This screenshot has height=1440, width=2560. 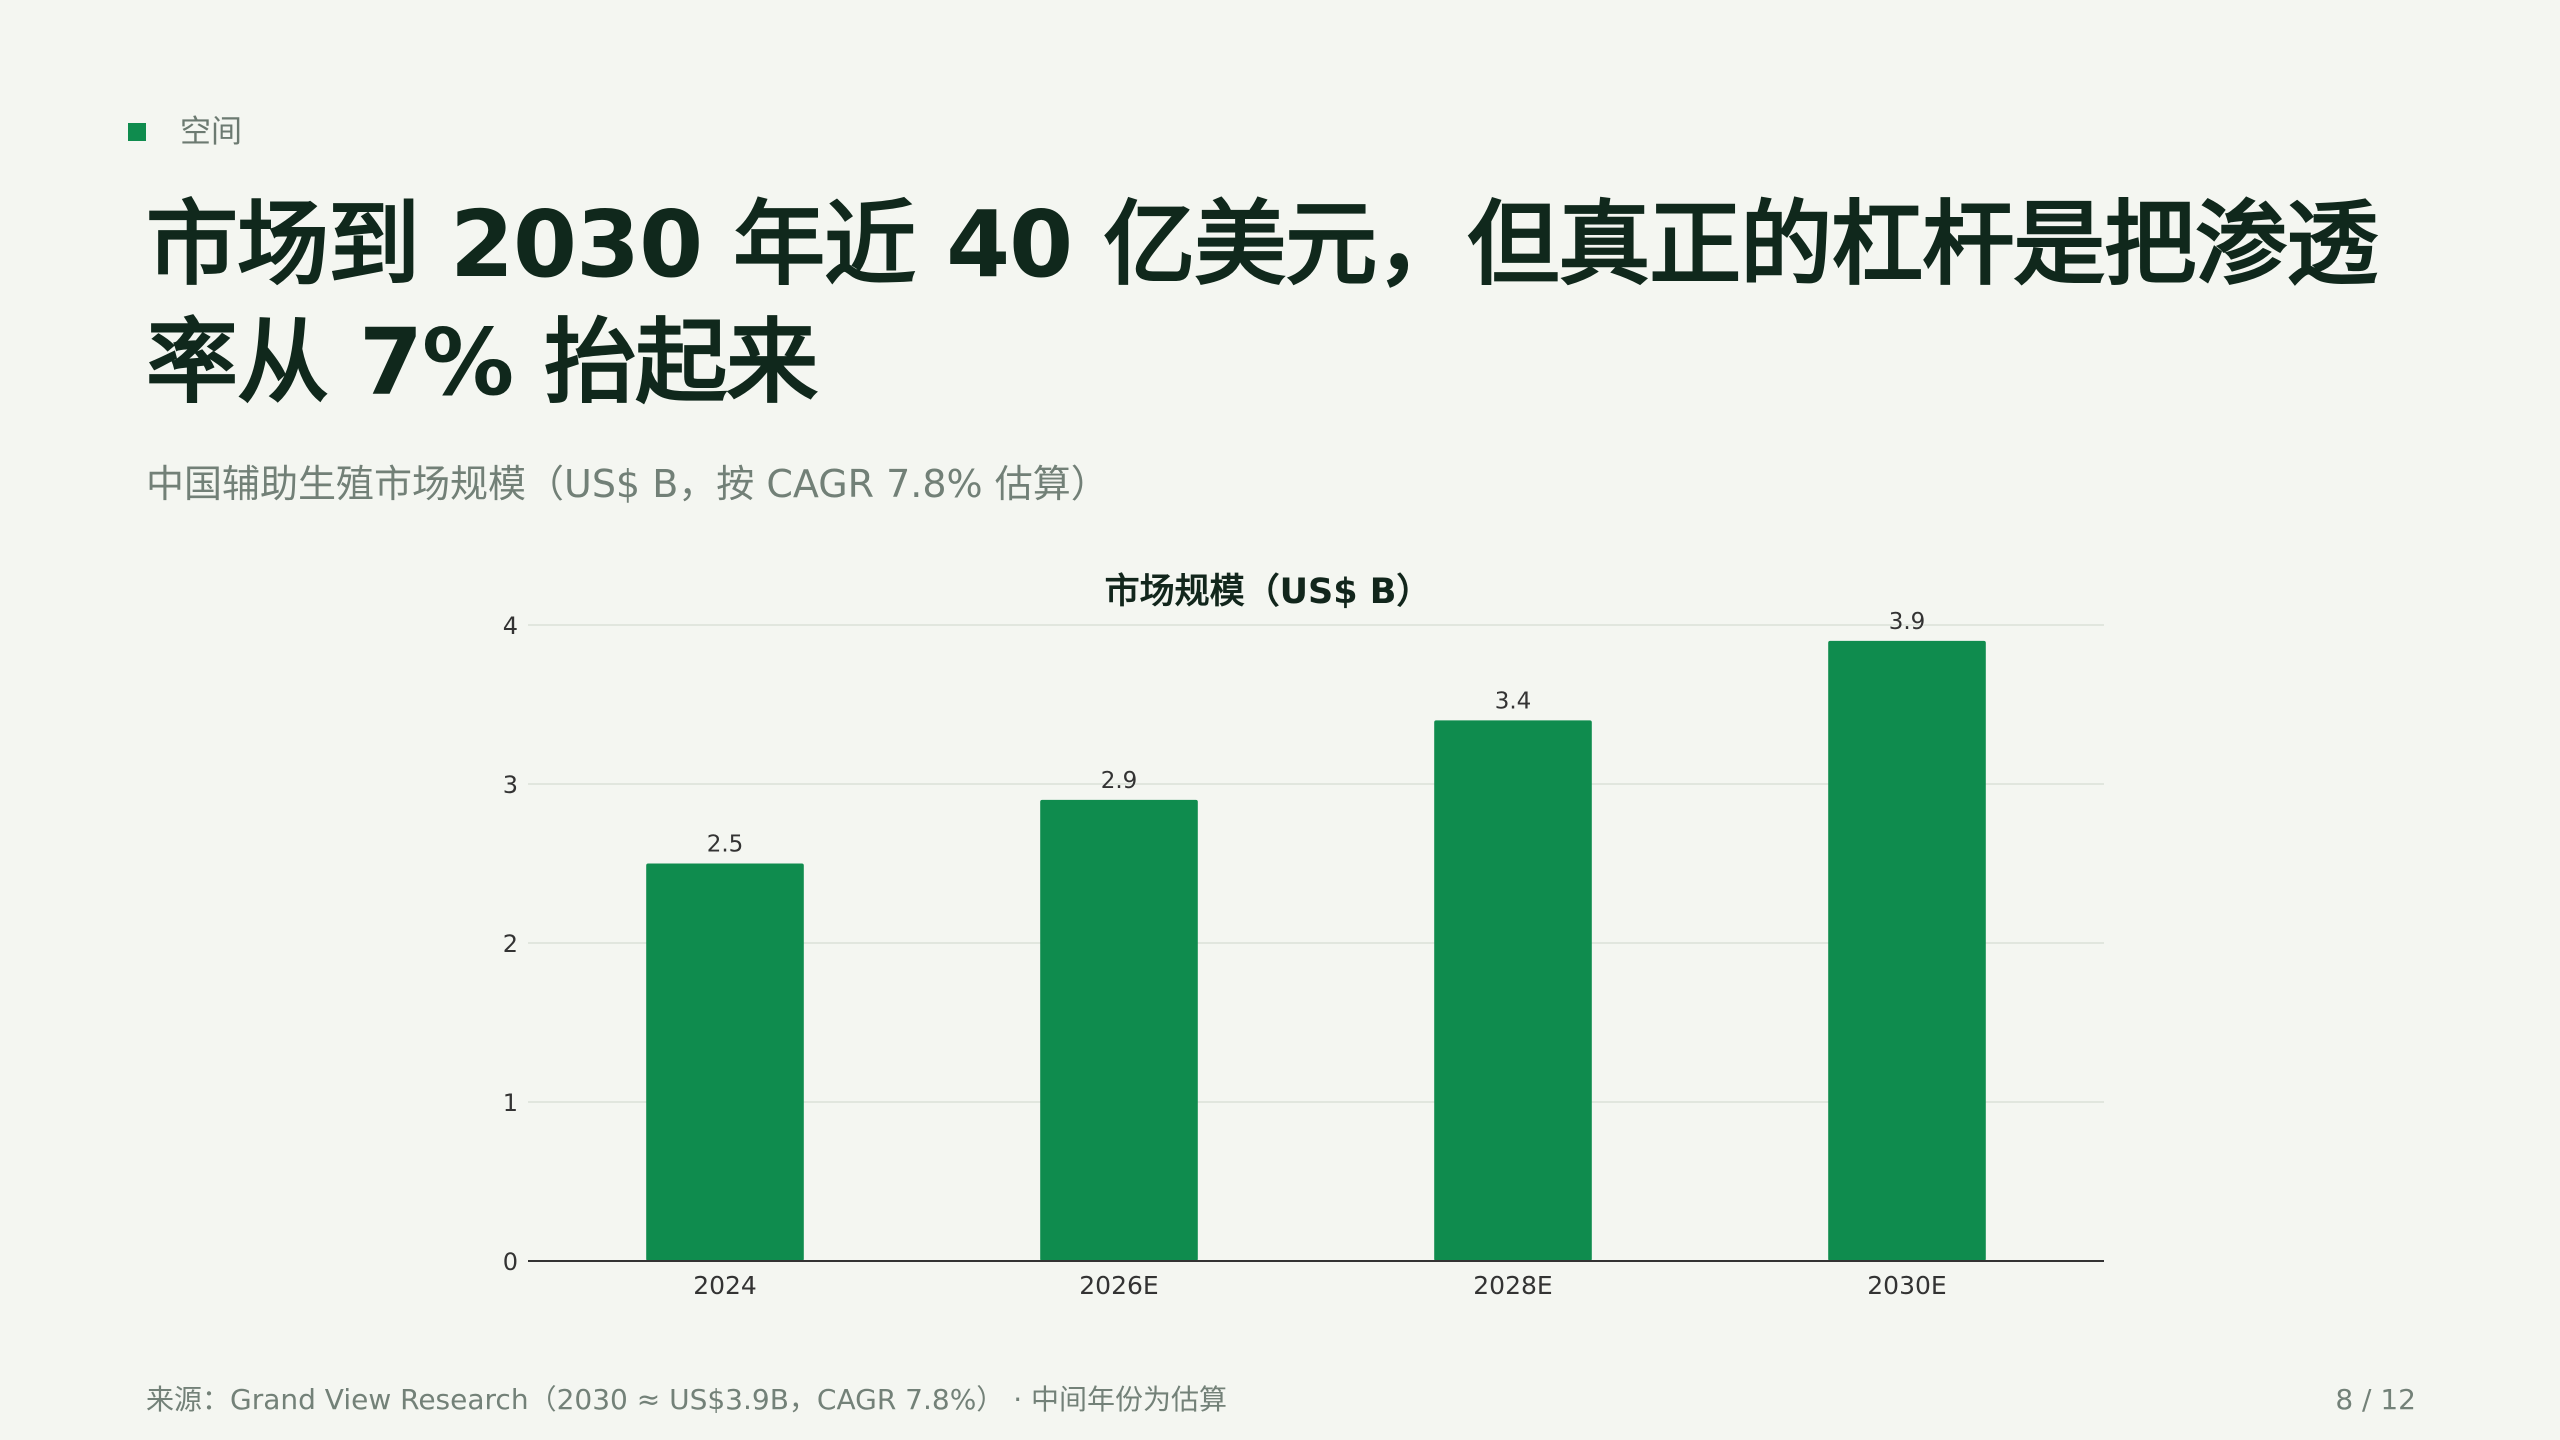 What do you see at coordinates (510, 1262) in the screenshot?
I see `y-tick-label: 0` at bounding box center [510, 1262].